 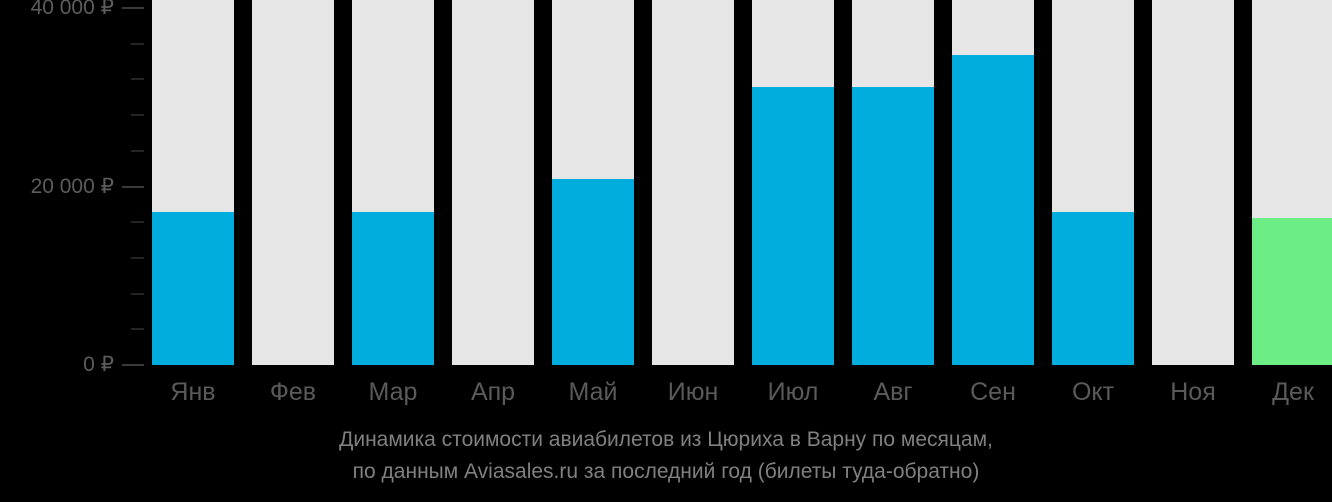 What do you see at coordinates (1093, 392) in the screenshot?
I see `x-axis-label-9: Окт` at bounding box center [1093, 392].